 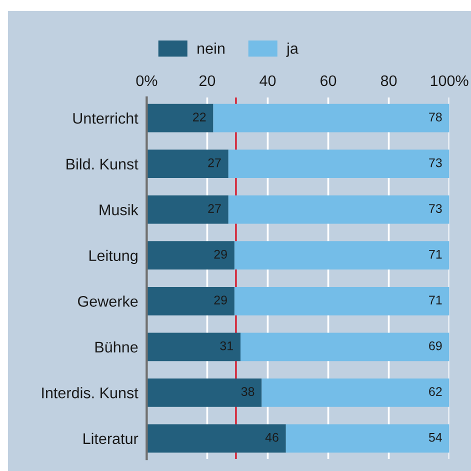 What do you see at coordinates (435, 391) in the screenshot?
I see `data-label: 62` at bounding box center [435, 391].